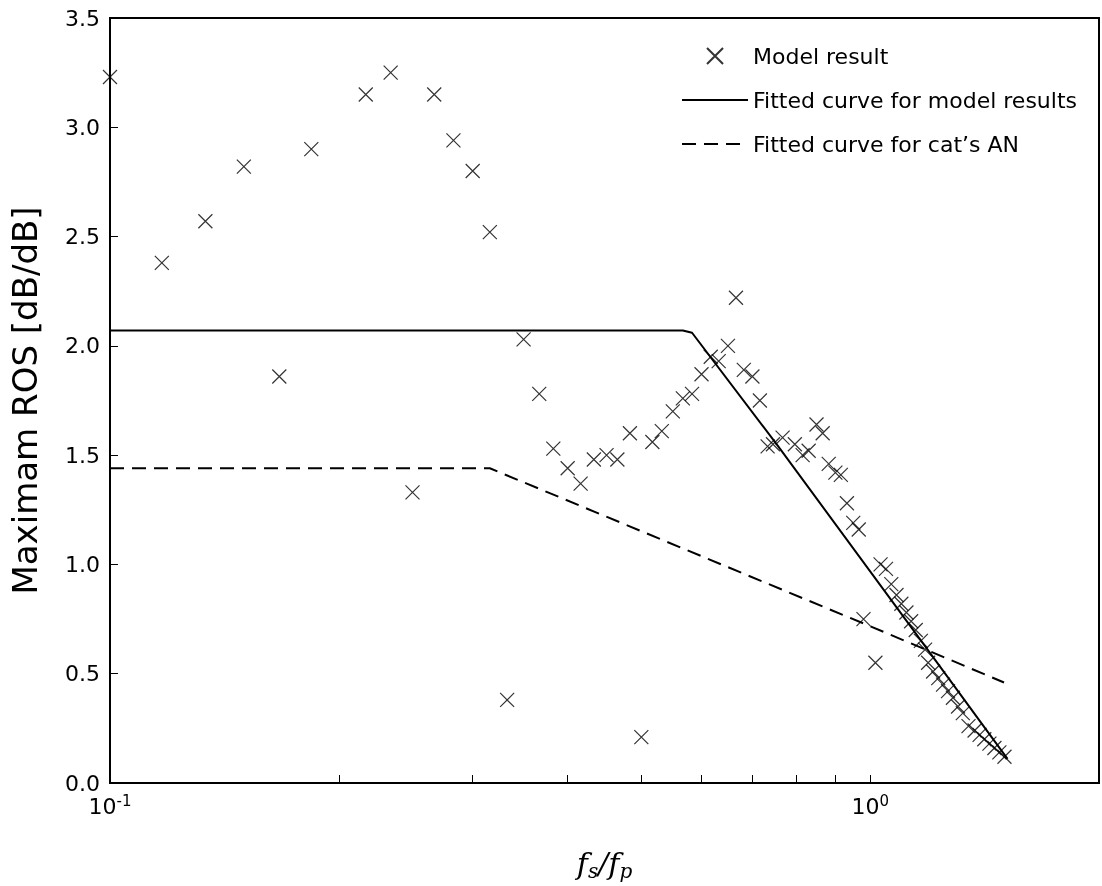 Image resolution: width=1102 pixels, height=886 pixels. What do you see at coordinates (82, 18) in the screenshot?
I see `y-tick-label: 3.5` at bounding box center [82, 18].